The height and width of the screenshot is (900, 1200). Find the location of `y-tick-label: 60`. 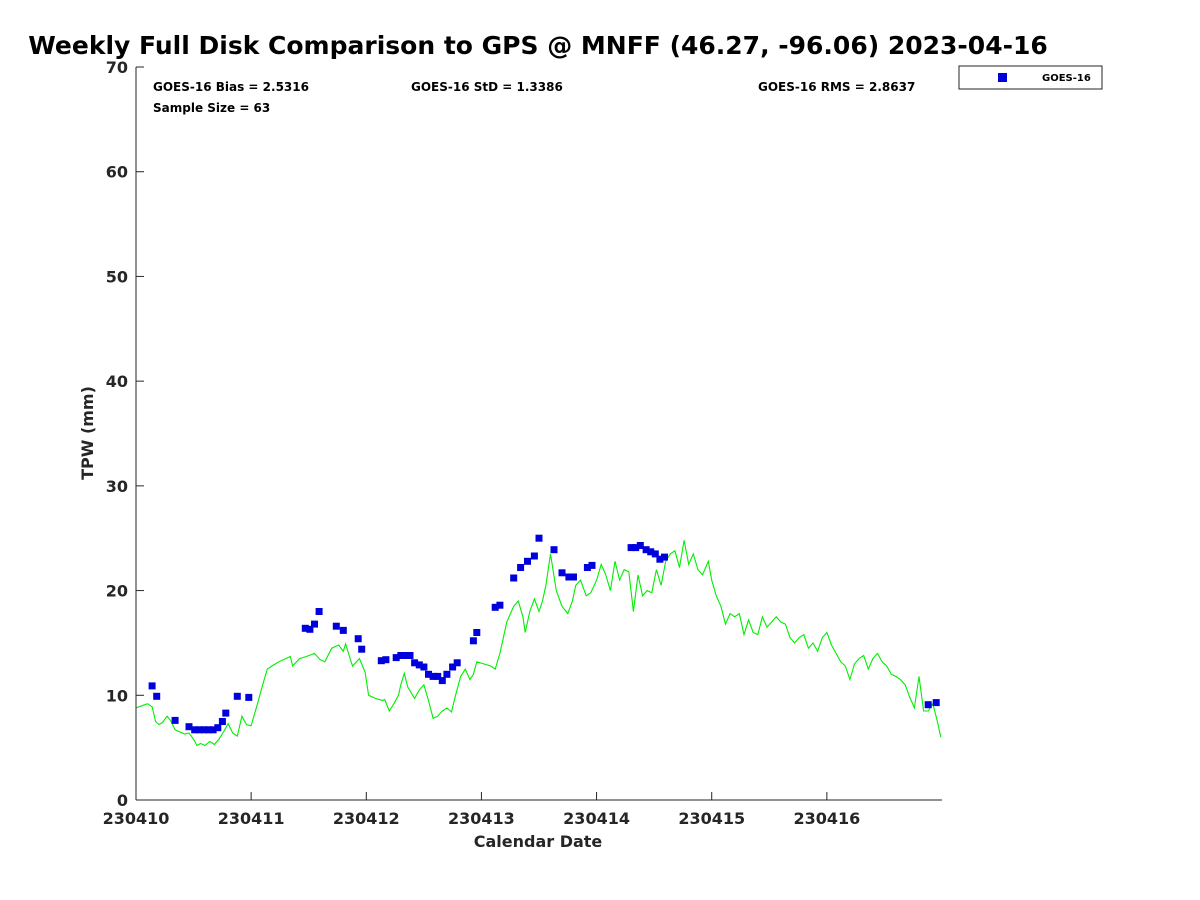

y-tick-label: 60 is located at coordinates (117, 172).